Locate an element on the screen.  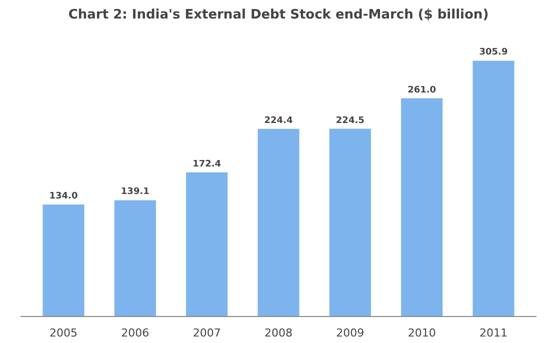
x-tick-label: 2008 is located at coordinates (278, 333).